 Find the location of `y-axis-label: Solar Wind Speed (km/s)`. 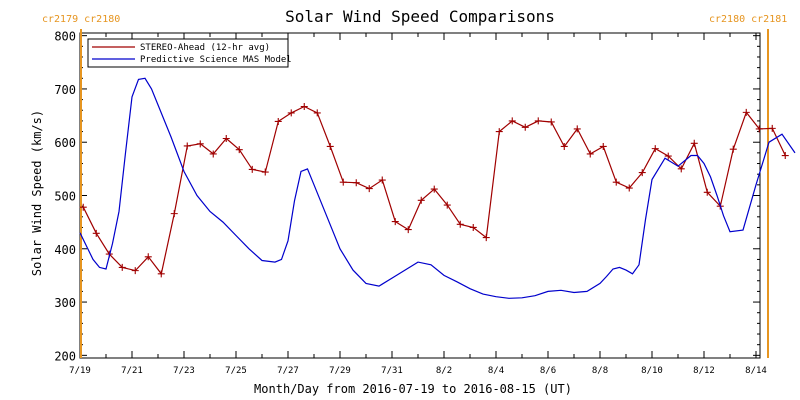

y-axis-label: Solar Wind Speed (km/s) is located at coordinates (37, 193).